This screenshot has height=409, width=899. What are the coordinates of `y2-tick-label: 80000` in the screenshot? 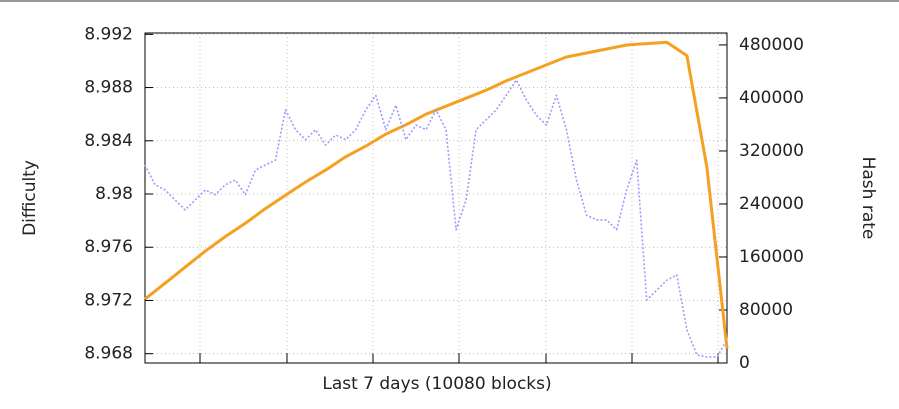 It's located at (766, 310).